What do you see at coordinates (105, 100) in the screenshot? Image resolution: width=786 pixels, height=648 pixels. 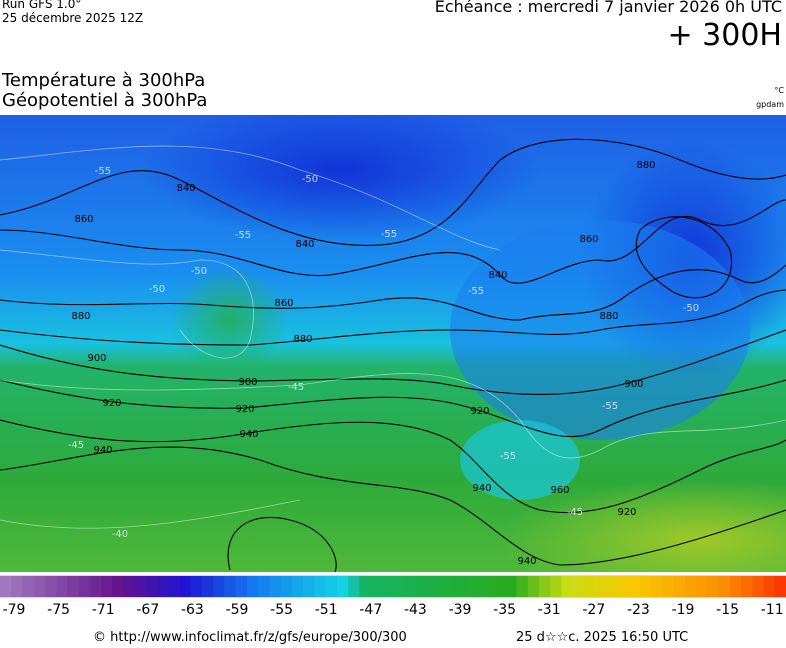 I see `title-geopotential: Géopotentiel à 300hPa` at bounding box center [105, 100].